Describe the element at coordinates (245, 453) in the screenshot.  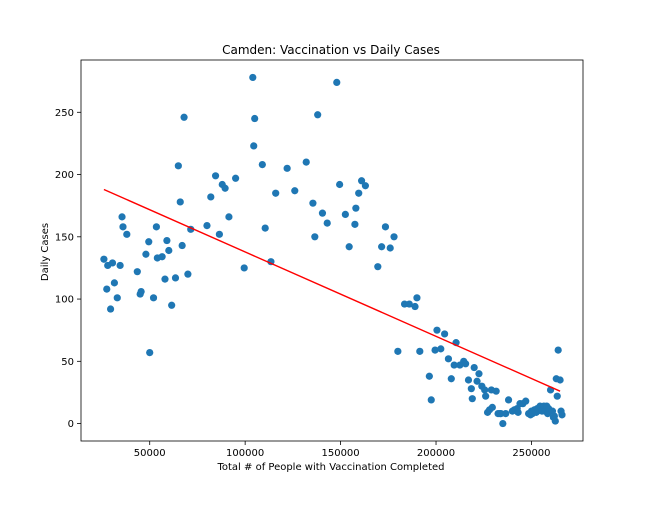
I see `x-tick-label: 100000` at that location.